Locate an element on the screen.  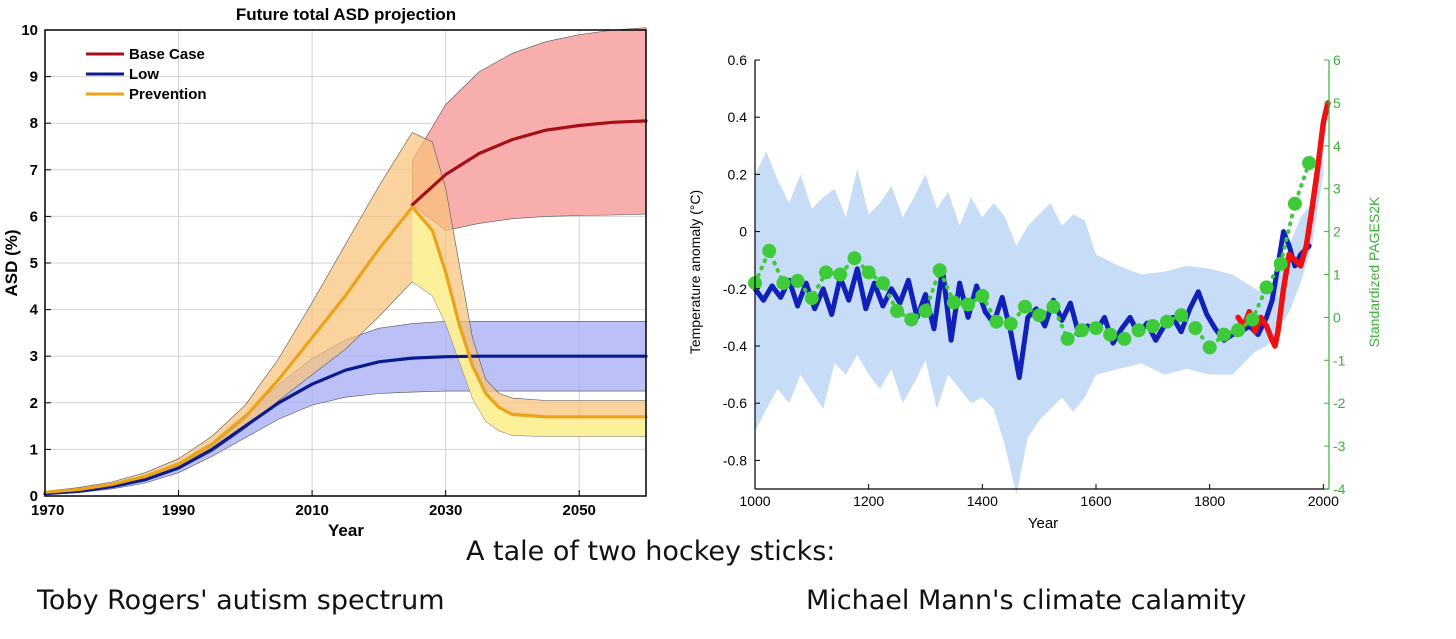
right-y2-tick-label: 1 is located at coordinates (1337, 275).